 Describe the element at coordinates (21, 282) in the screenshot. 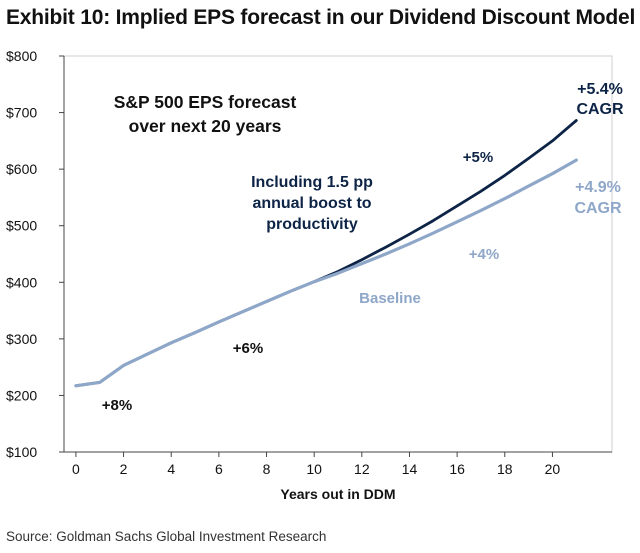

I see `y-tick-label: $400` at that location.